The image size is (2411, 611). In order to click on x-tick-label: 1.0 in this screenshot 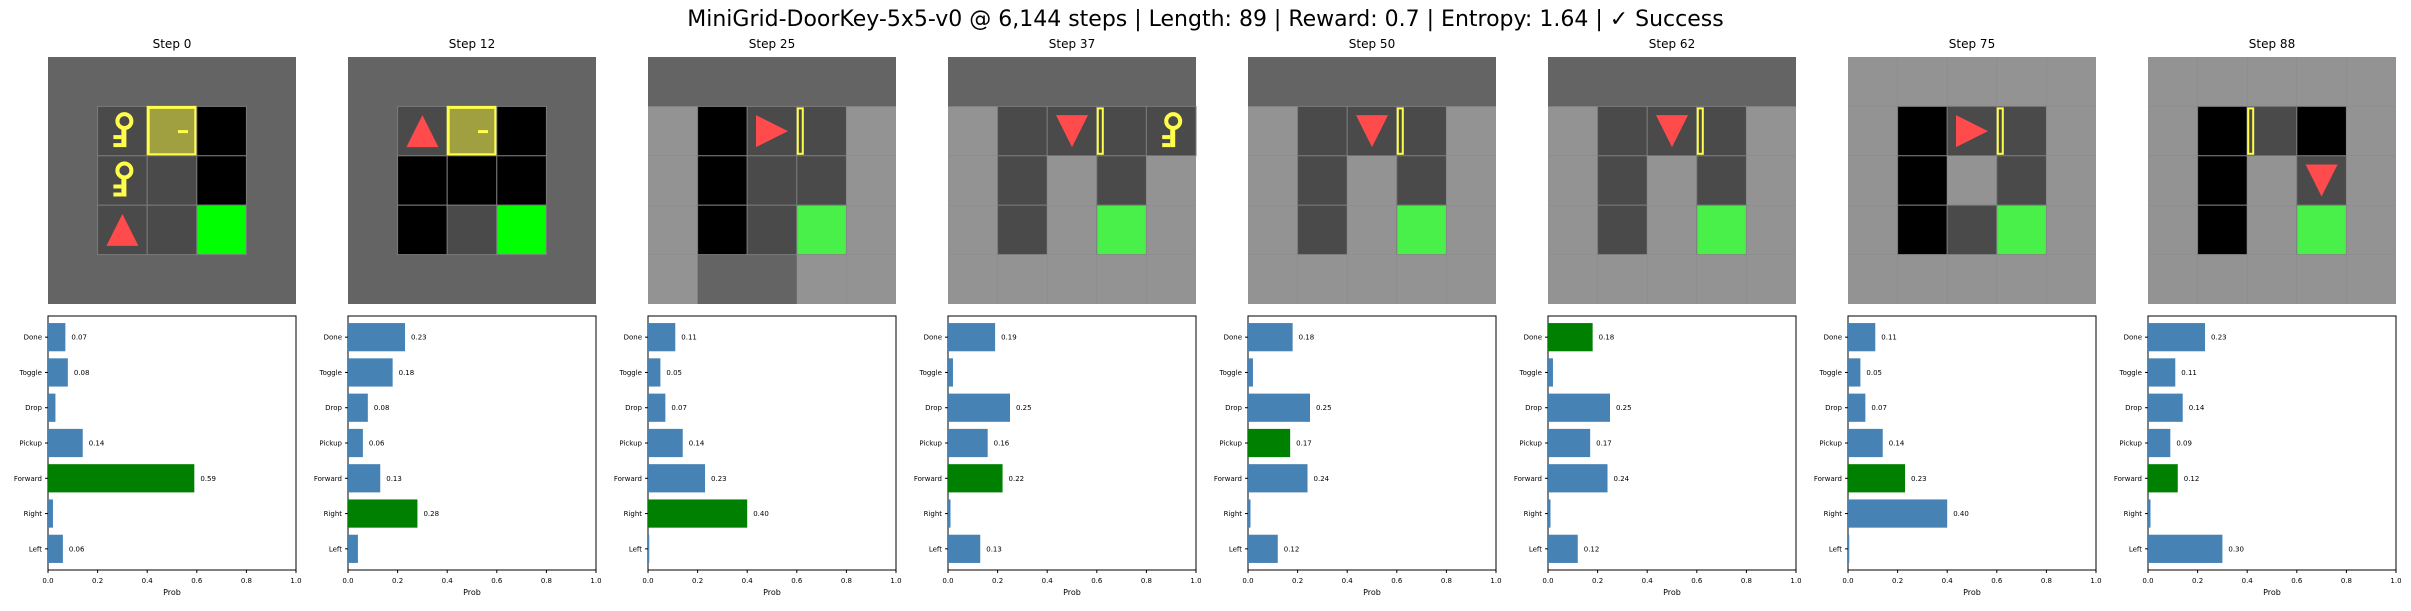, I will do `click(595, 581)`.